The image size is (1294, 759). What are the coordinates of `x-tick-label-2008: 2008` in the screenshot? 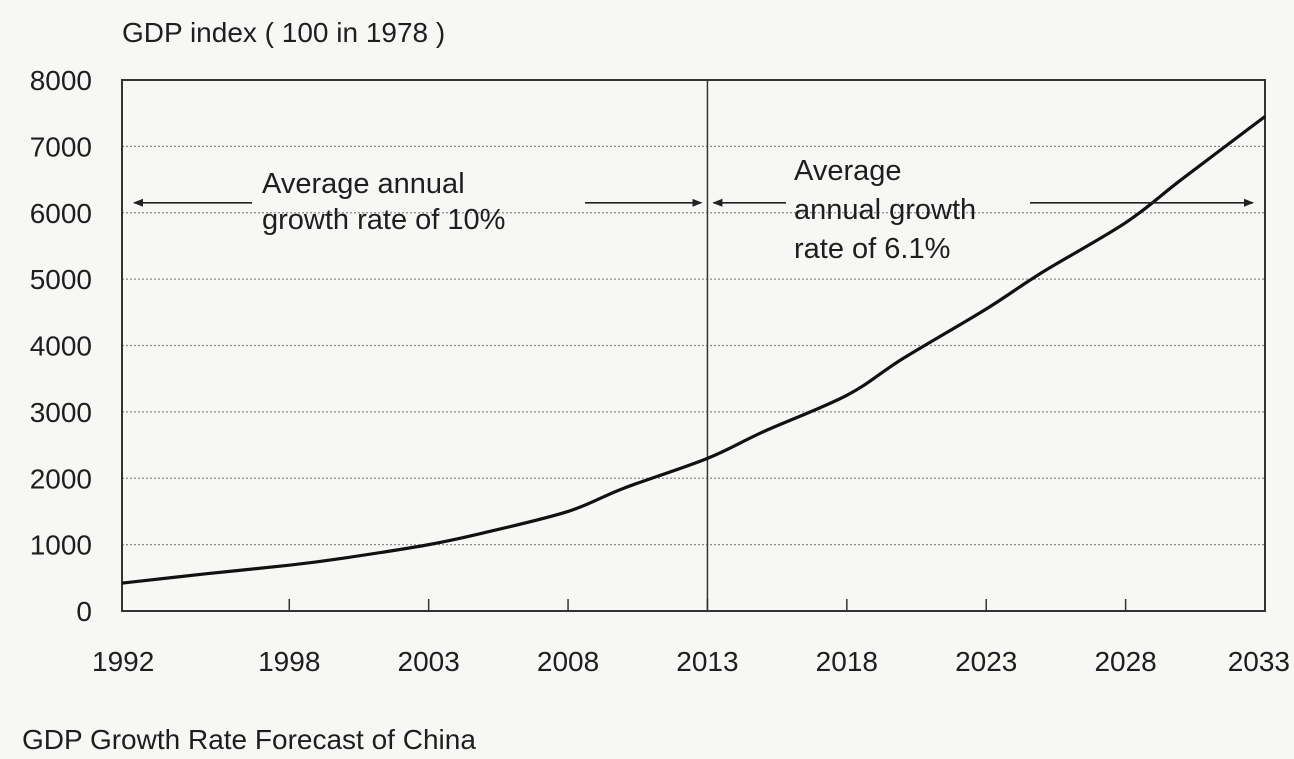 It's located at (568, 661).